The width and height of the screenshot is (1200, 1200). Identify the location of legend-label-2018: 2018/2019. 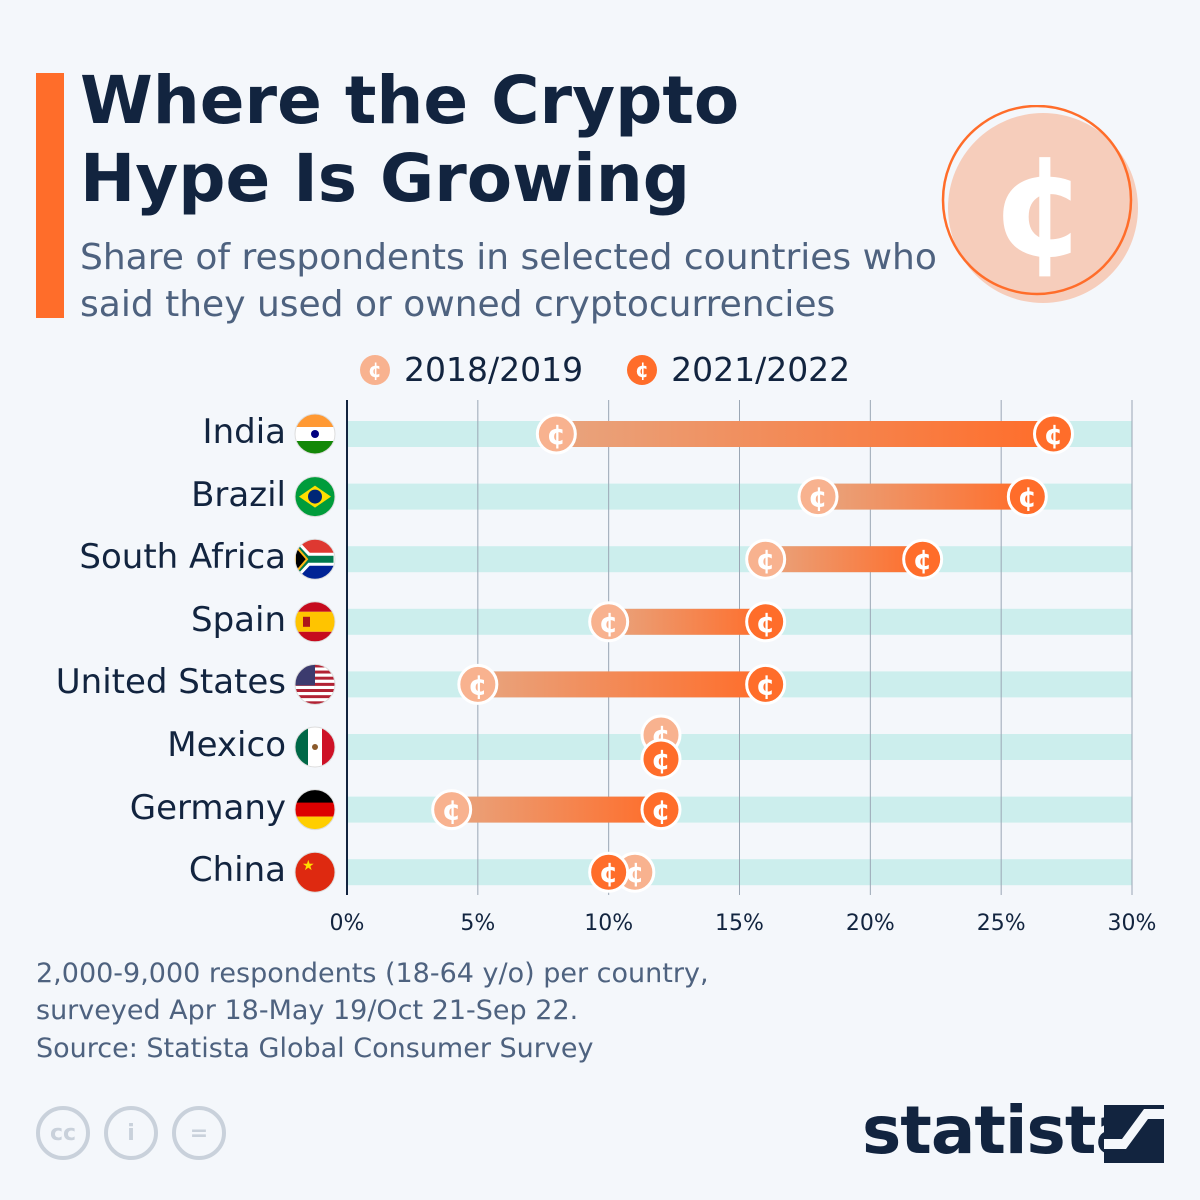
(494, 369).